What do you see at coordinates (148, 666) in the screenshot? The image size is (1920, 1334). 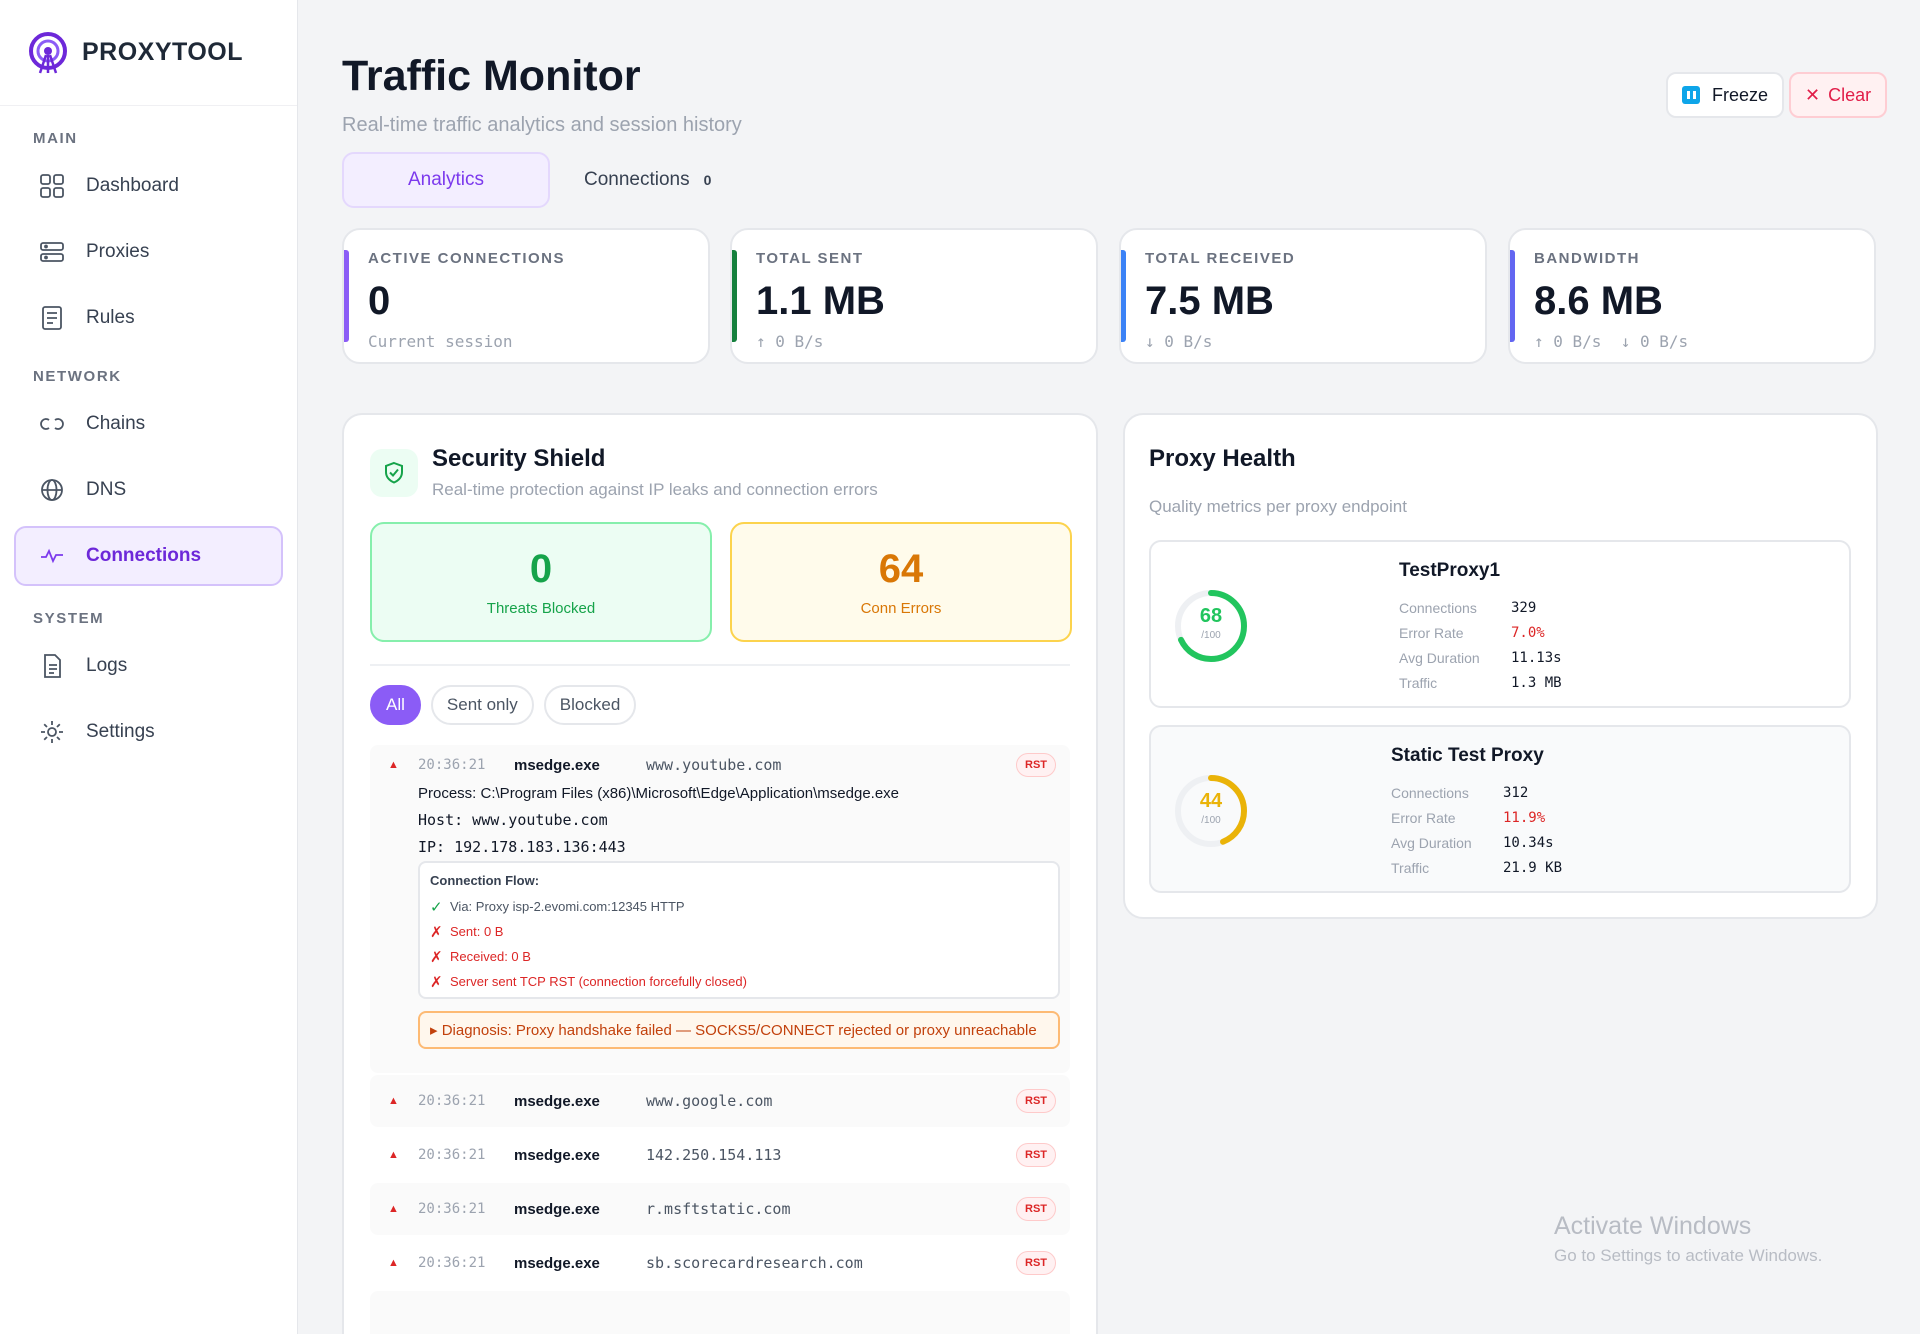 I see `sidebar-item-logs: Logs` at bounding box center [148, 666].